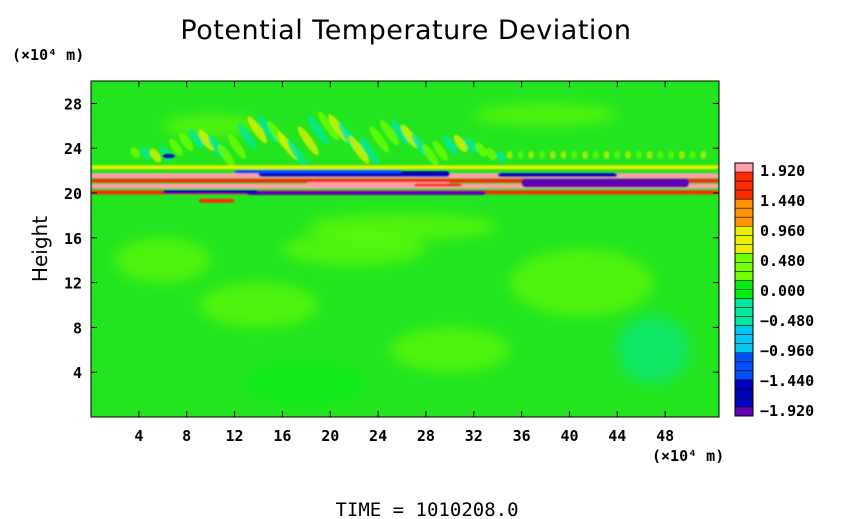 This screenshot has width=854, height=519. I want to click on chart-title: Potential Temperature Deviation, so click(405, 30).